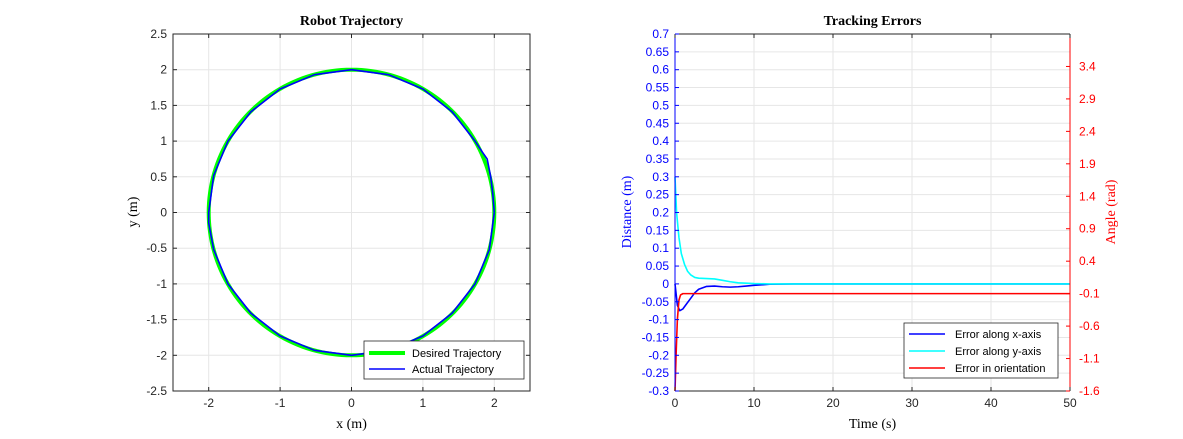  What do you see at coordinates (163, 70) in the screenshot?
I see `plot1-y-tick-label: 2` at bounding box center [163, 70].